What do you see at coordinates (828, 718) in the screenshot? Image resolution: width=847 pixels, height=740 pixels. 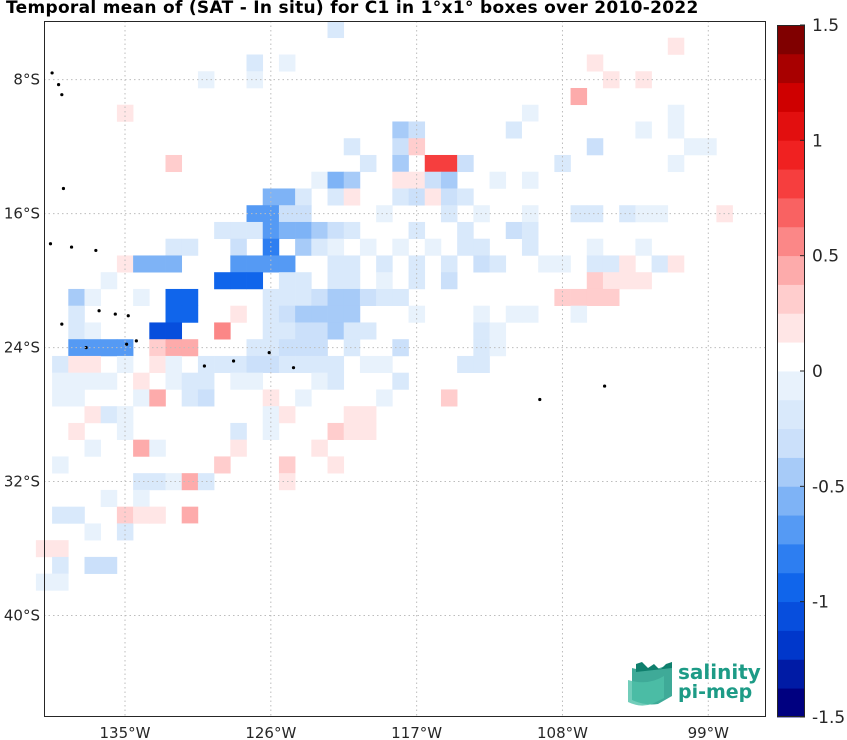 I see `colorbar-tick-label: -1.5` at bounding box center [828, 718].